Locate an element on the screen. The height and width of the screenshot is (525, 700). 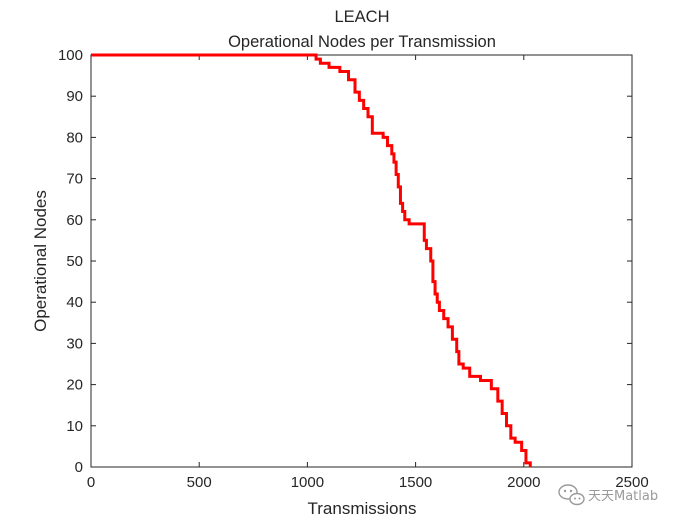
watermark: 天天Matlab is located at coordinates (608, 495).